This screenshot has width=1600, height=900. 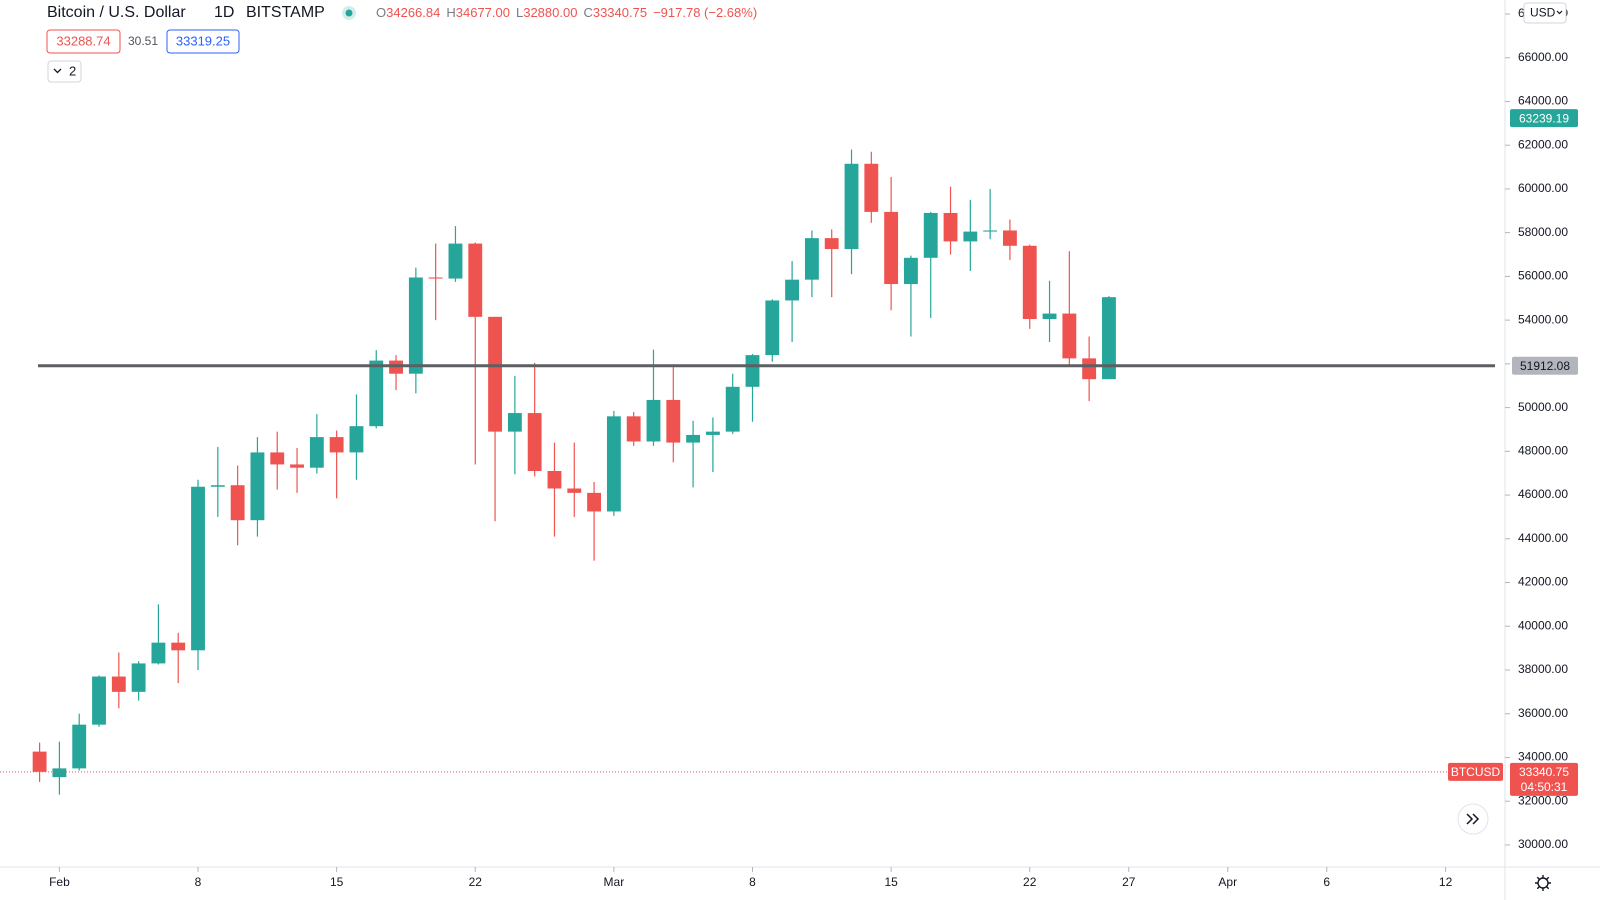 I want to click on y-tick-label: 32000.00, so click(x=1543, y=800).